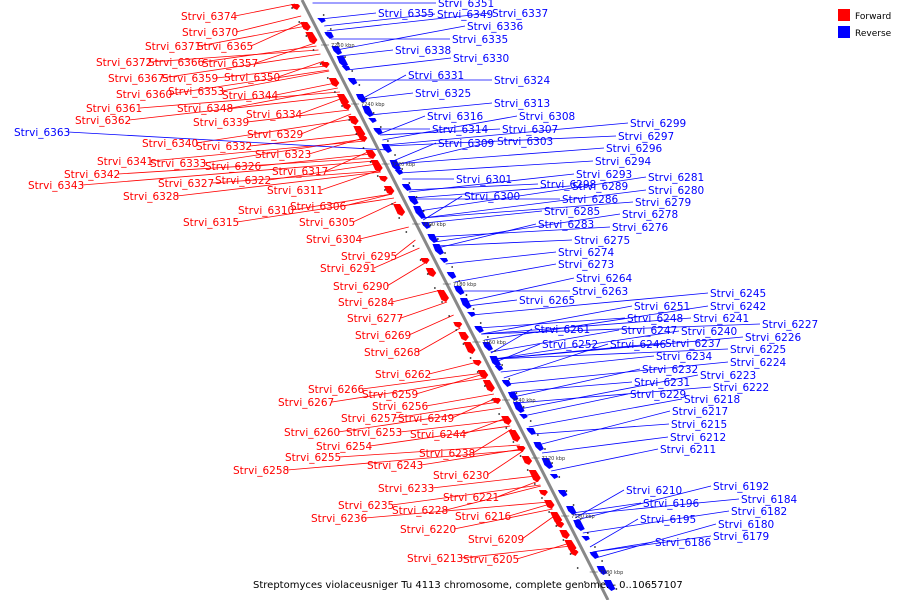  I want to click on reverse-gene-label: Strvi_6184, so click(769, 500).